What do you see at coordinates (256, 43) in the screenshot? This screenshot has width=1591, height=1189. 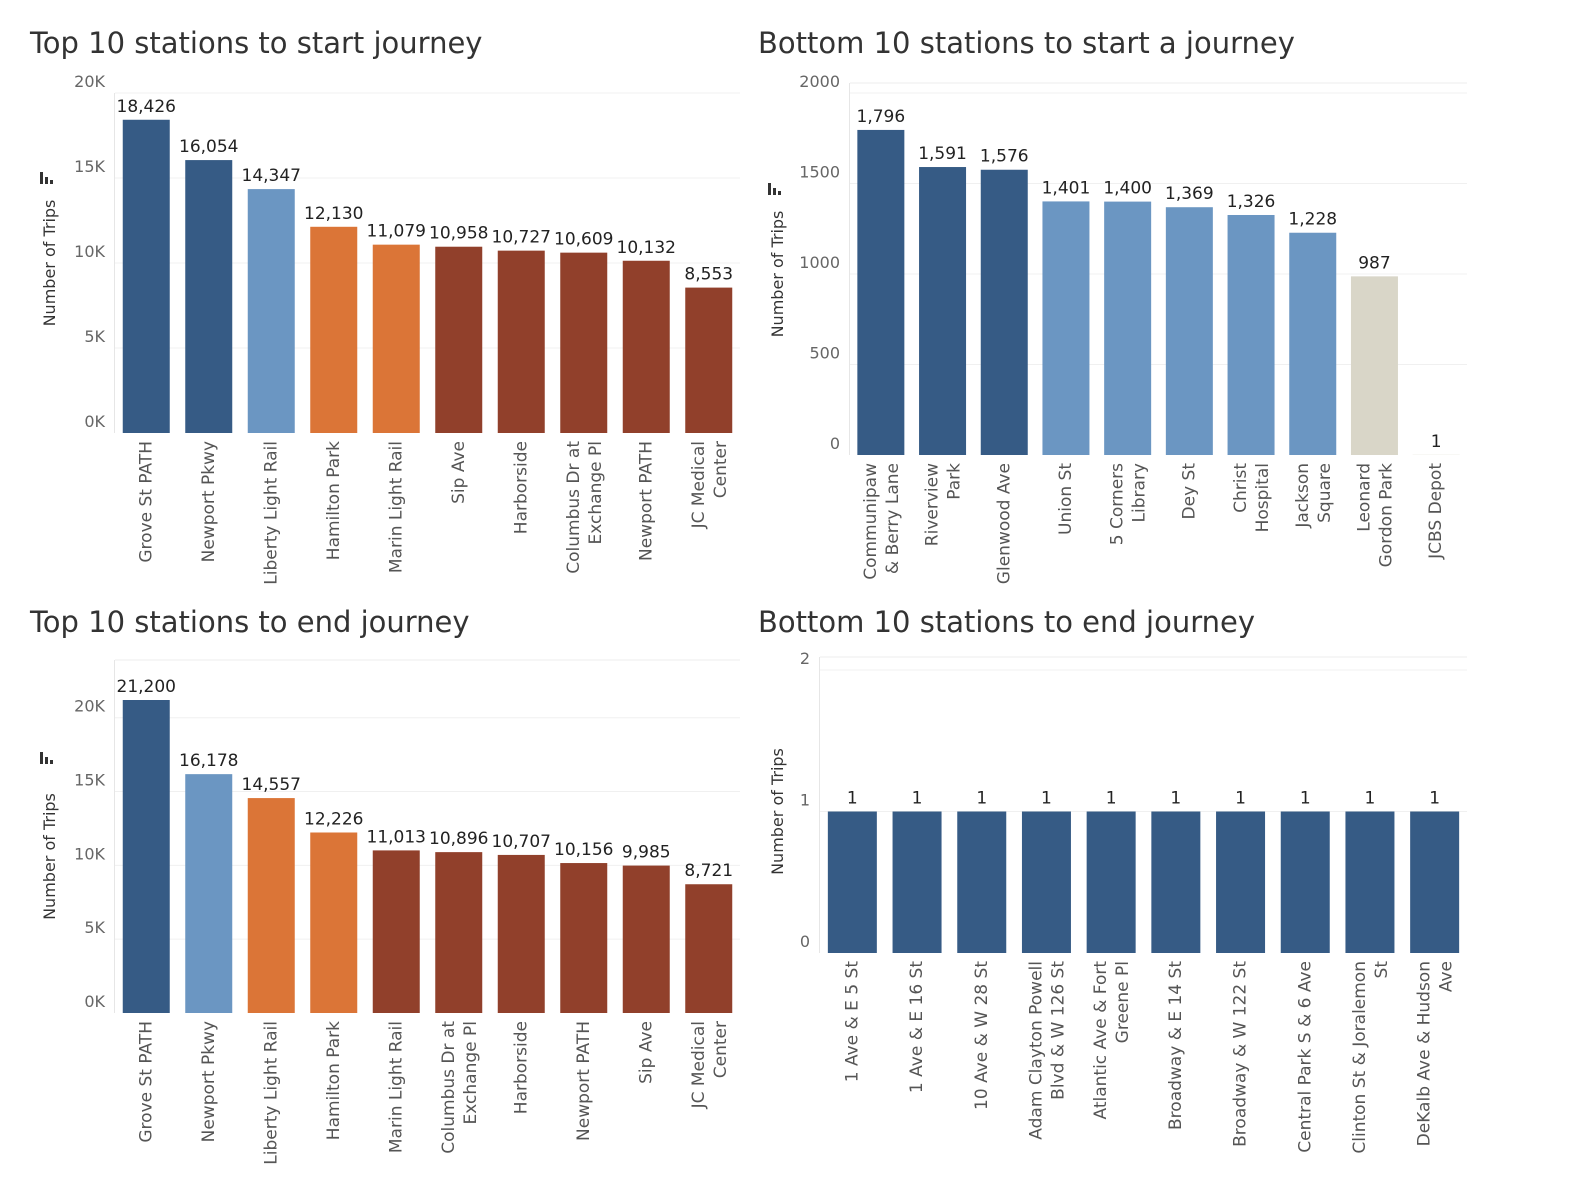 I see `chart-title: Top 10 stations to start journey` at bounding box center [256, 43].